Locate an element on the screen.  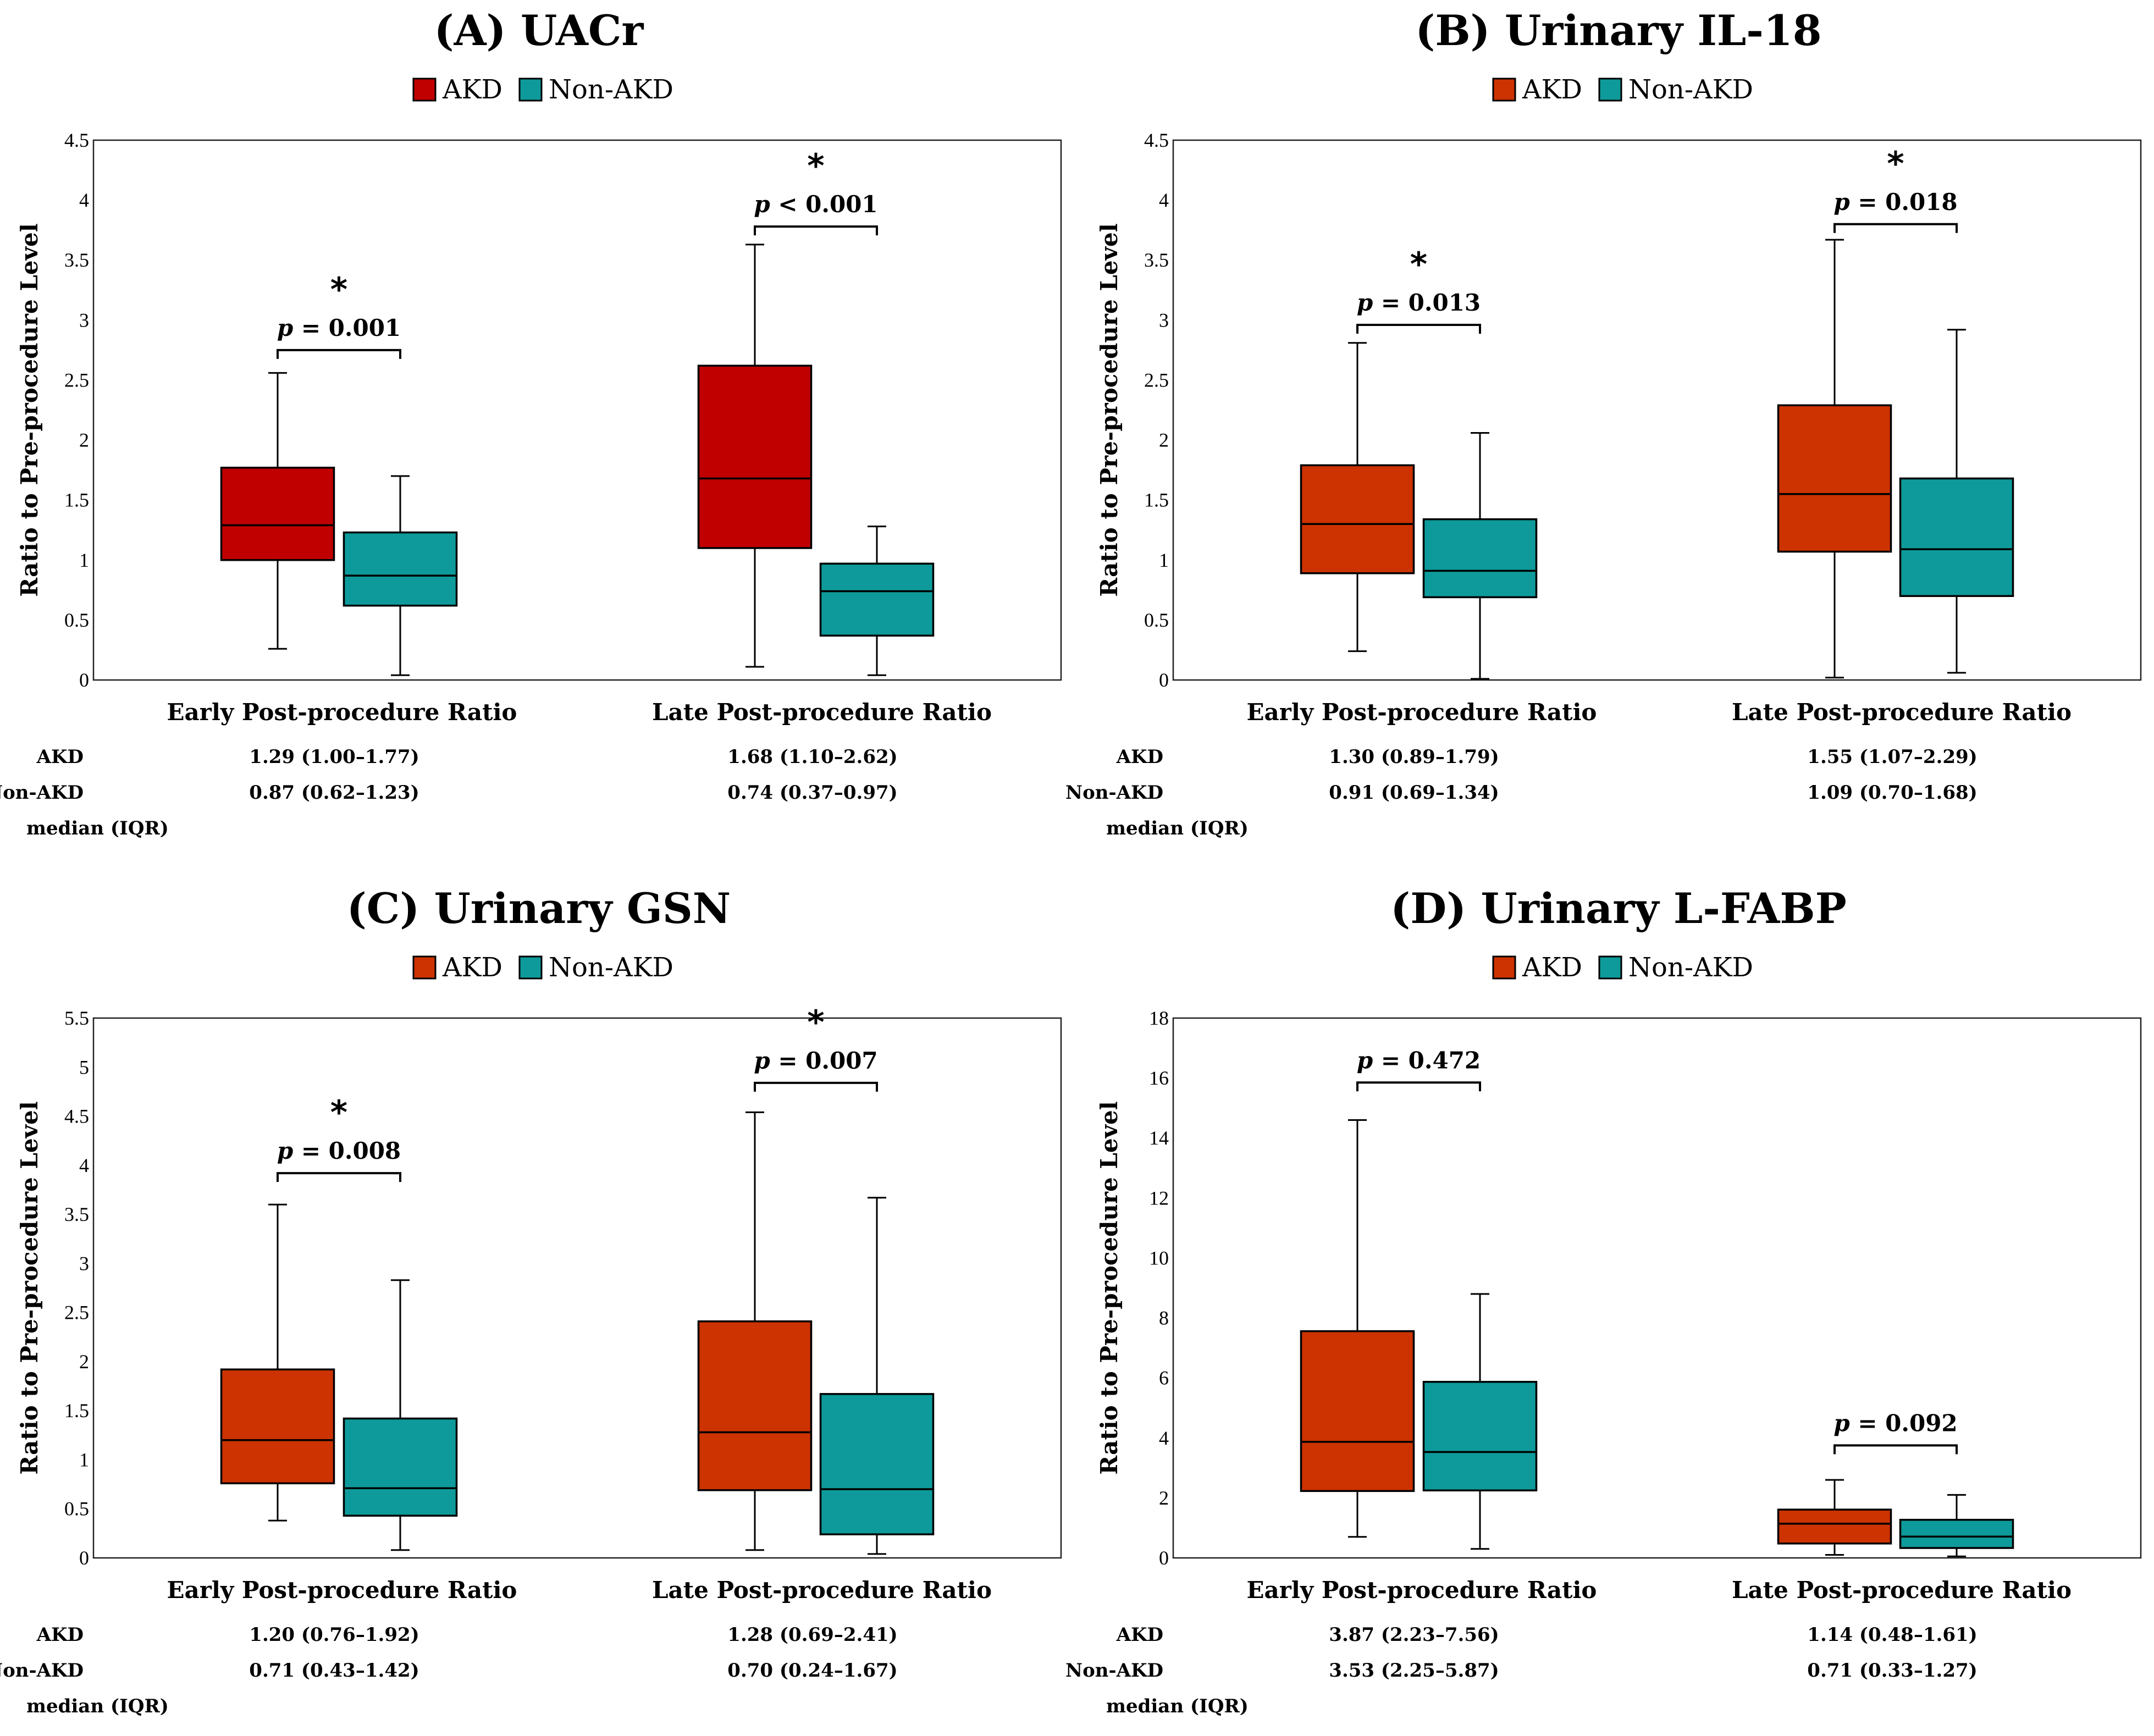
y-tick-label: 16 is located at coordinates (1159, 1078).